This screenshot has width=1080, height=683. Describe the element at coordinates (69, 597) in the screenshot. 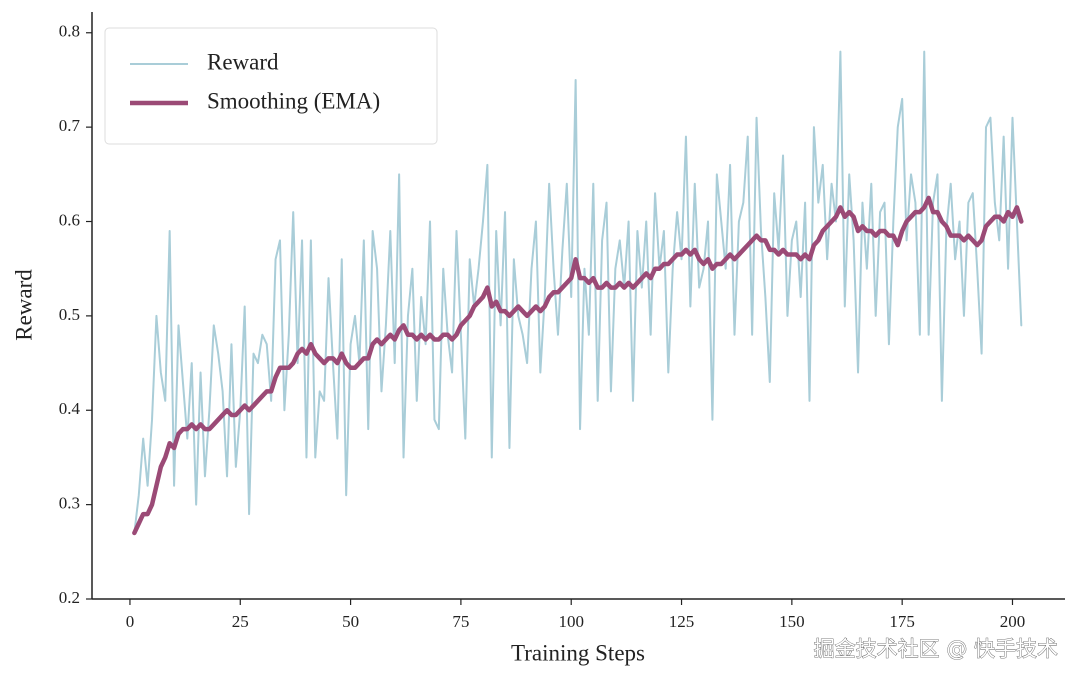

I see `y-tick-label: 0.2` at that location.